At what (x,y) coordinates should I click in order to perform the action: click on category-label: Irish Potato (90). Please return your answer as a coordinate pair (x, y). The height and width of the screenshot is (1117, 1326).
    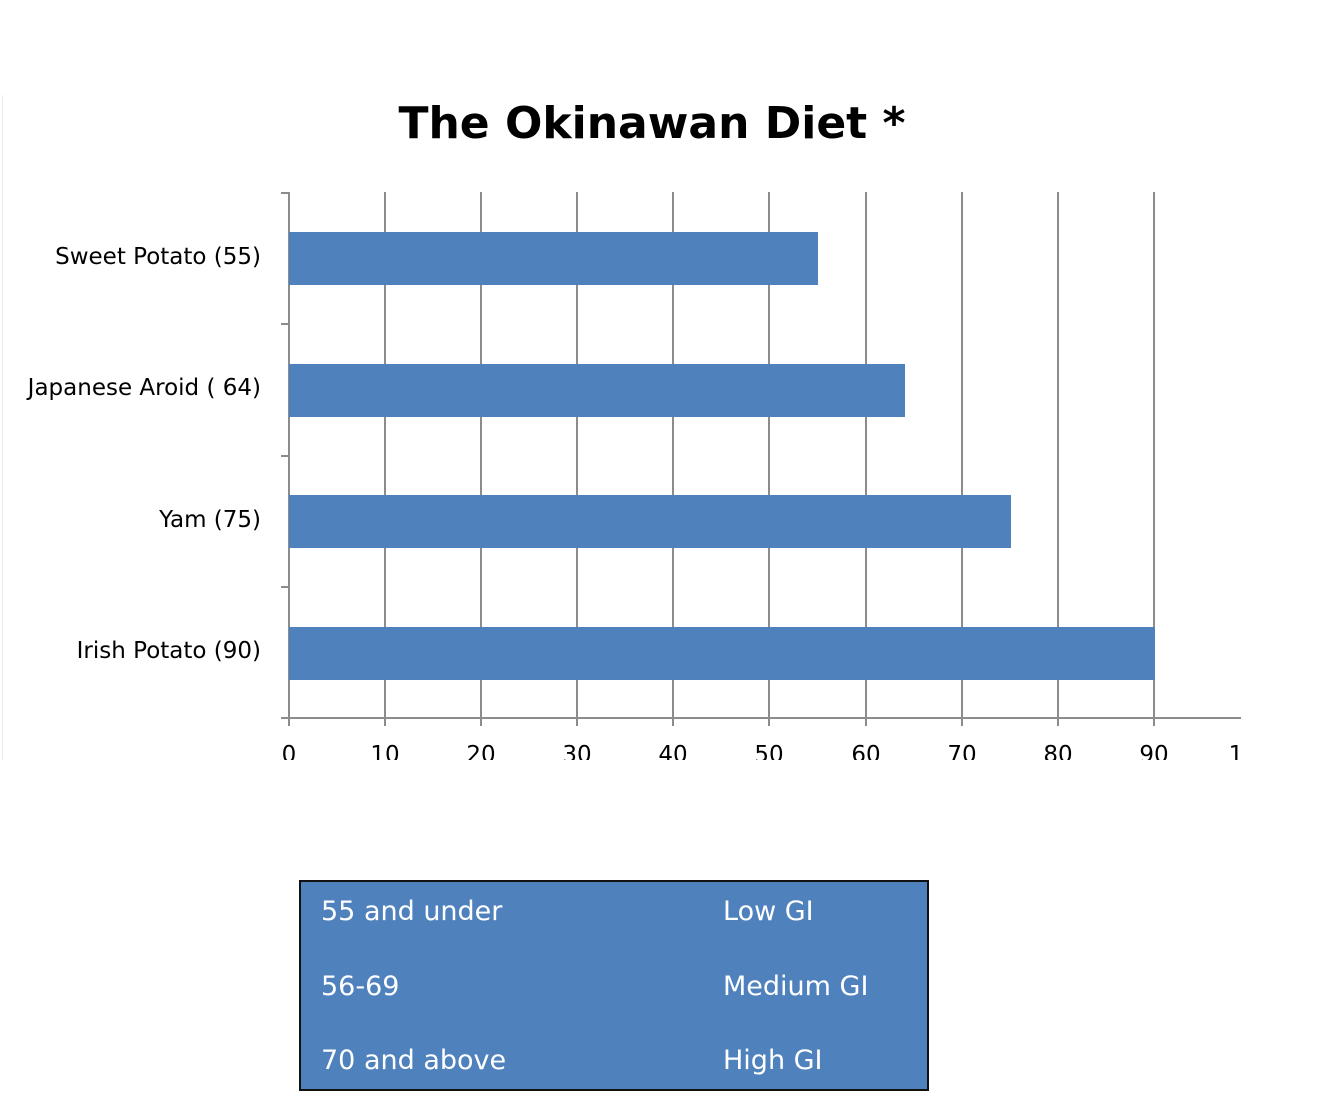
    Looking at the image, I should click on (168, 651).